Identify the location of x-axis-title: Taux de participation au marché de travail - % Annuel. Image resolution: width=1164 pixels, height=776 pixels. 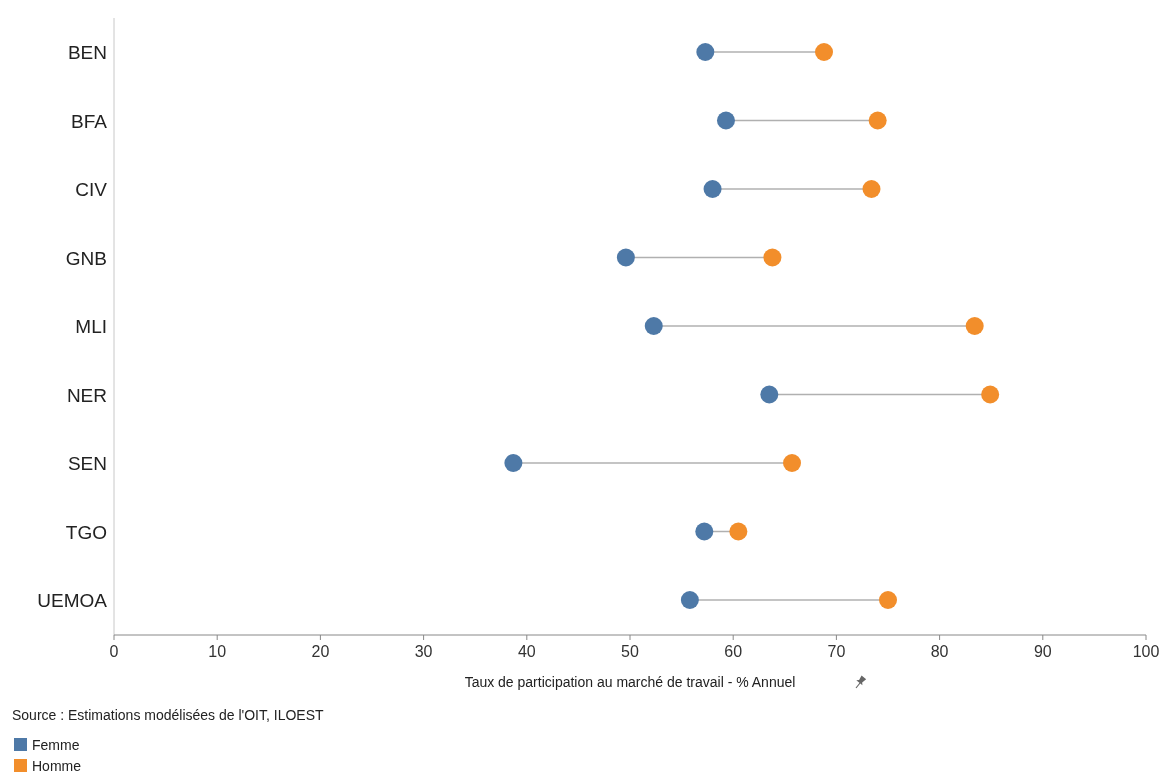
(630, 682).